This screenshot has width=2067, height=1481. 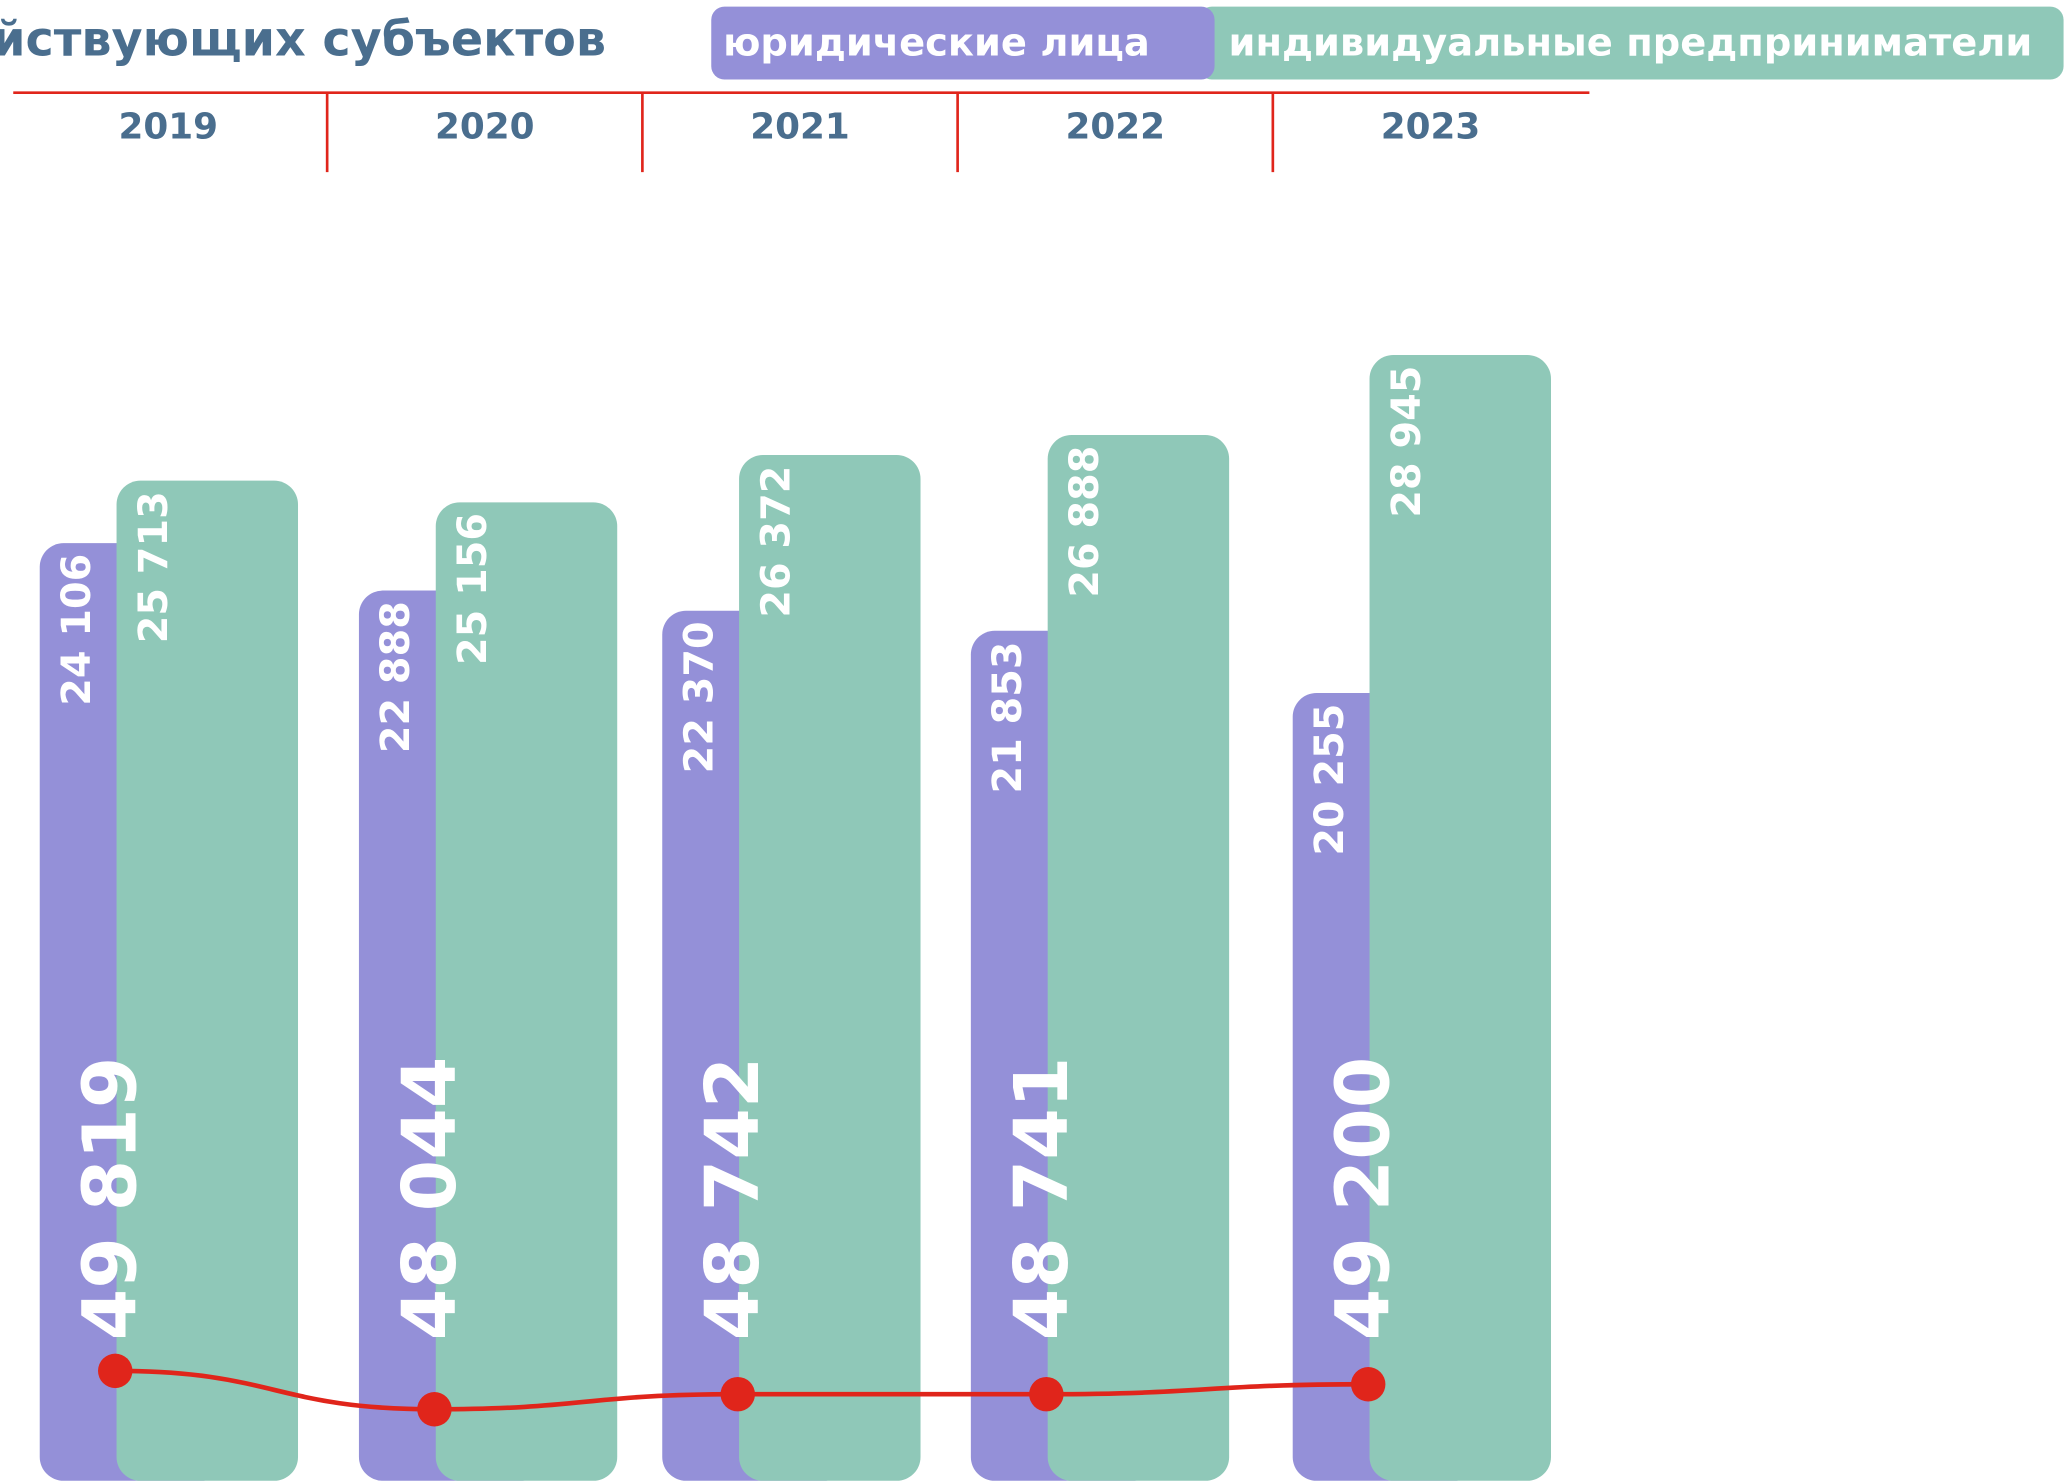 I want to click on value-label: 22 370, so click(x=699, y=697).